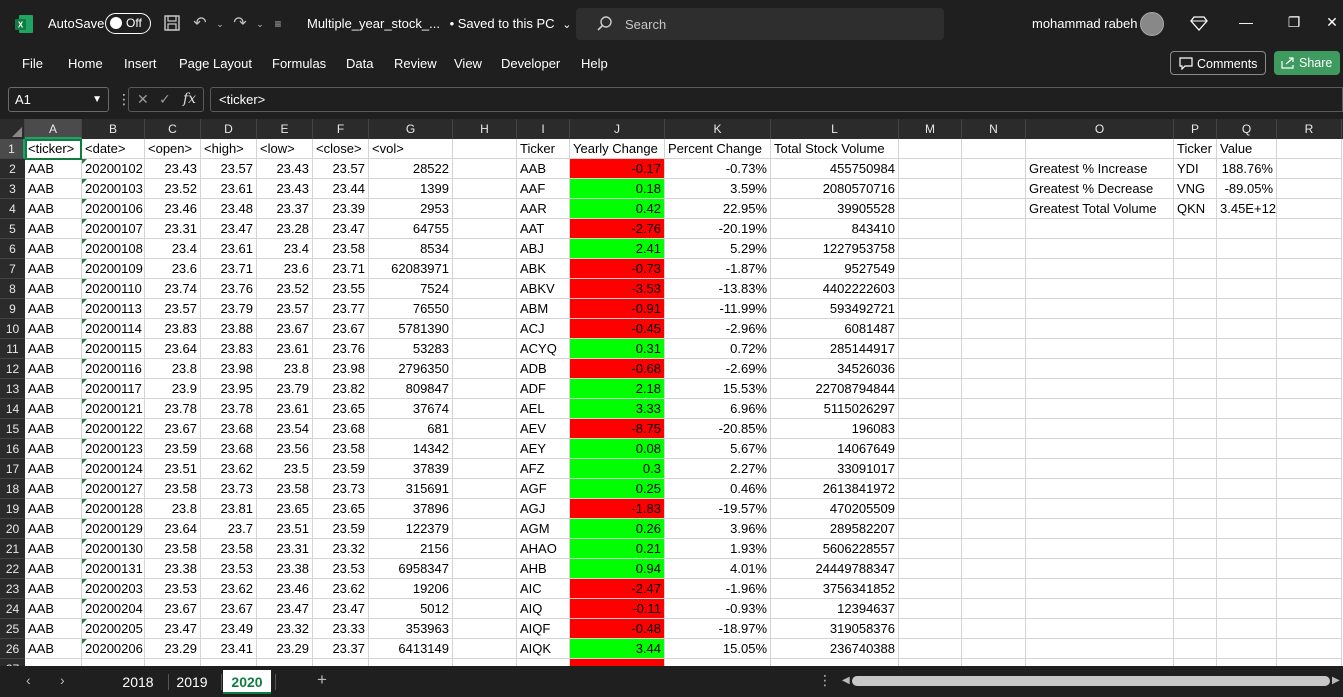 Image resolution: width=1343 pixels, height=697 pixels. Describe the element at coordinates (173, 489) in the screenshot. I see `cell-c18: 23.58` at that location.